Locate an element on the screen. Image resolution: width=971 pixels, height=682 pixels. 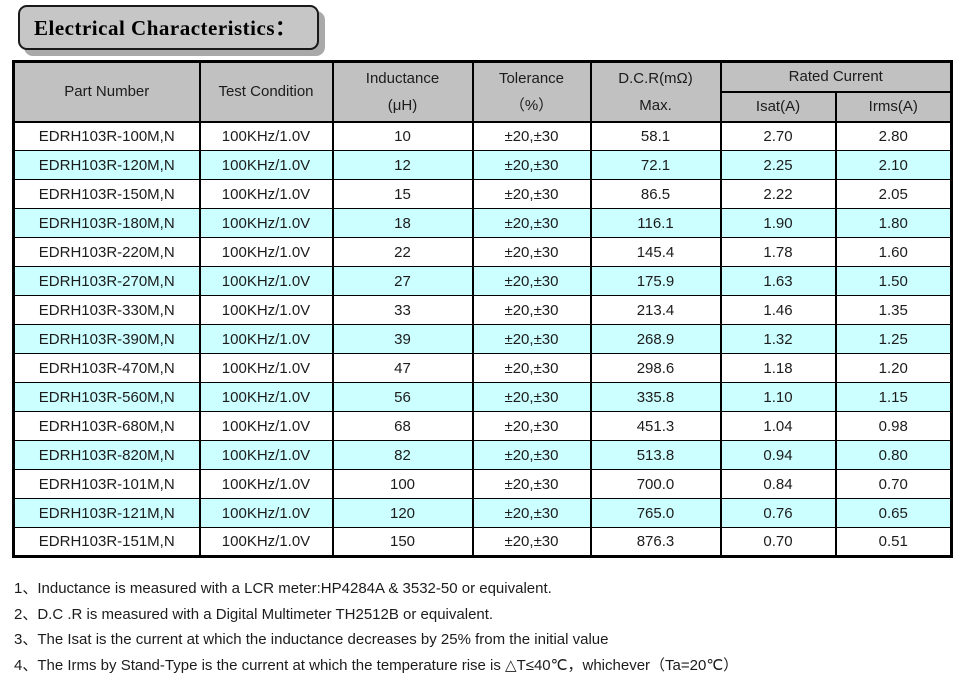
cell-part-number: EDRH103R-680M,N is located at coordinates (106, 426).